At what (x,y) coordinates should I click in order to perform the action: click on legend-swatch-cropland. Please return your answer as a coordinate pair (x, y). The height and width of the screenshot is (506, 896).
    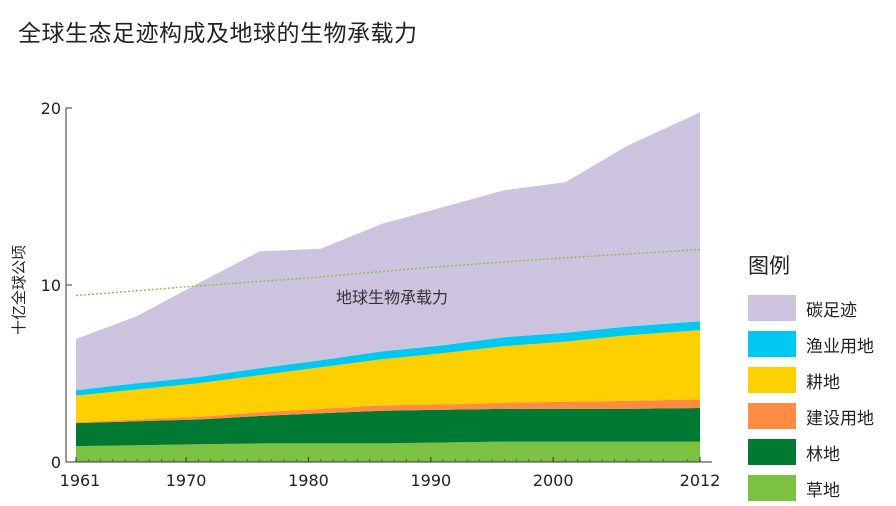
    Looking at the image, I should click on (772, 380).